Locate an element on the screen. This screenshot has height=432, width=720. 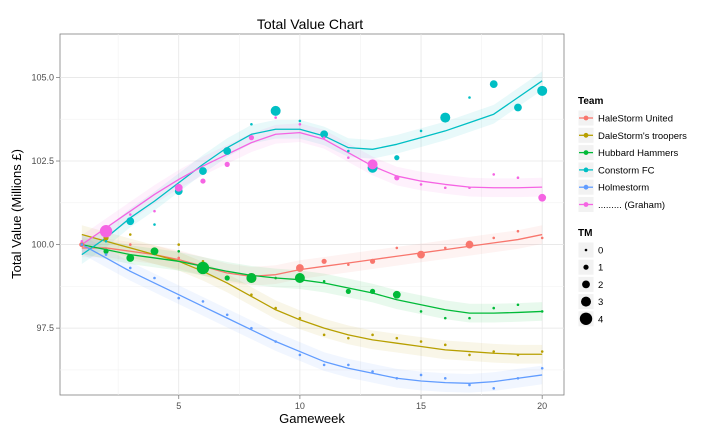
size-legend-label: 3 is located at coordinates (600, 302).